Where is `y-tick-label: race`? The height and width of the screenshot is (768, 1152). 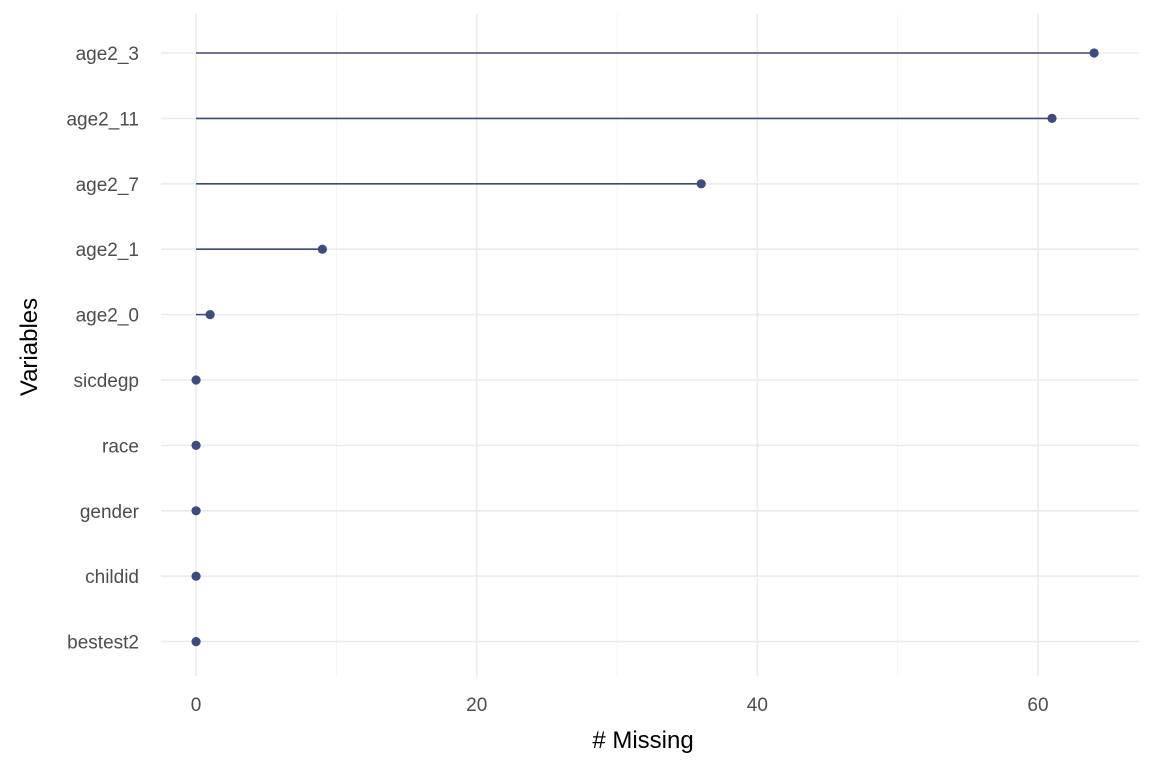 y-tick-label: race is located at coordinates (120, 446).